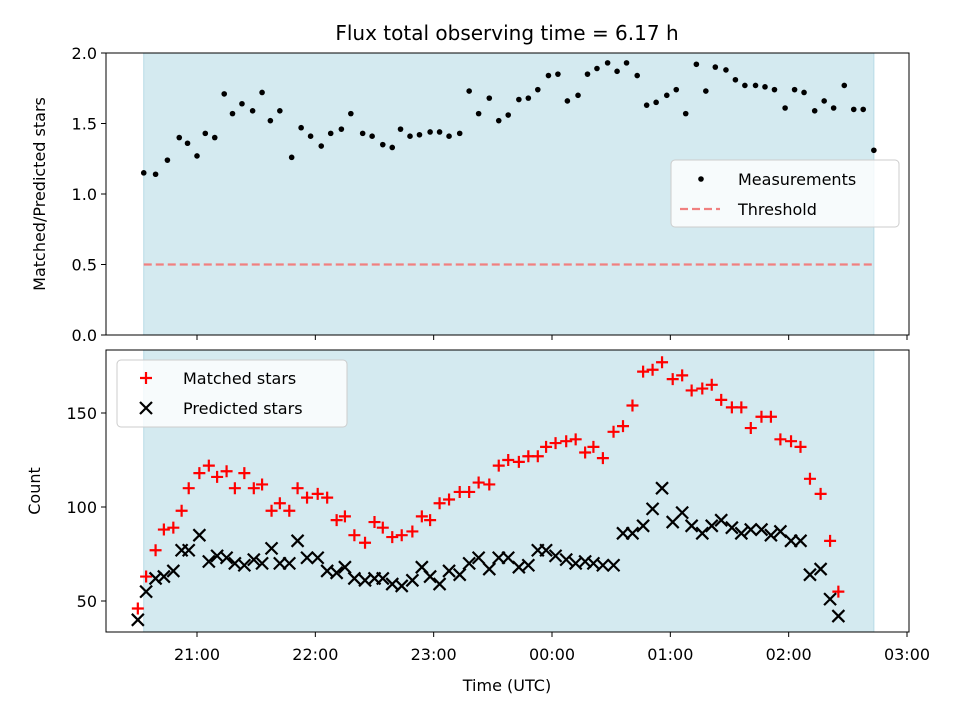 Image resolution: width=960 pixels, height=720 pixels. I want to click on bottom-y-tick-label: 50, so click(87, 601).